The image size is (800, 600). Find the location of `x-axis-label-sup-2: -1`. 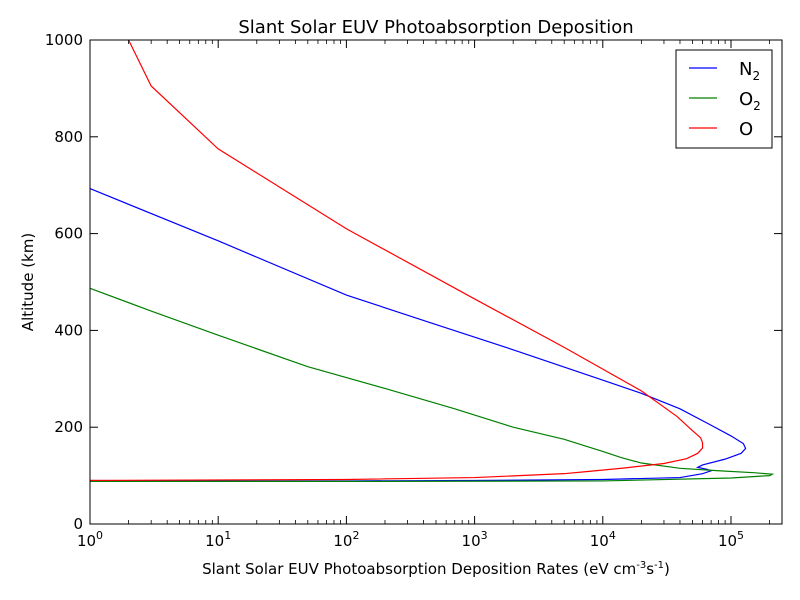

x-axis-label-sup-2: -1 is located at coordinates (659, 565).